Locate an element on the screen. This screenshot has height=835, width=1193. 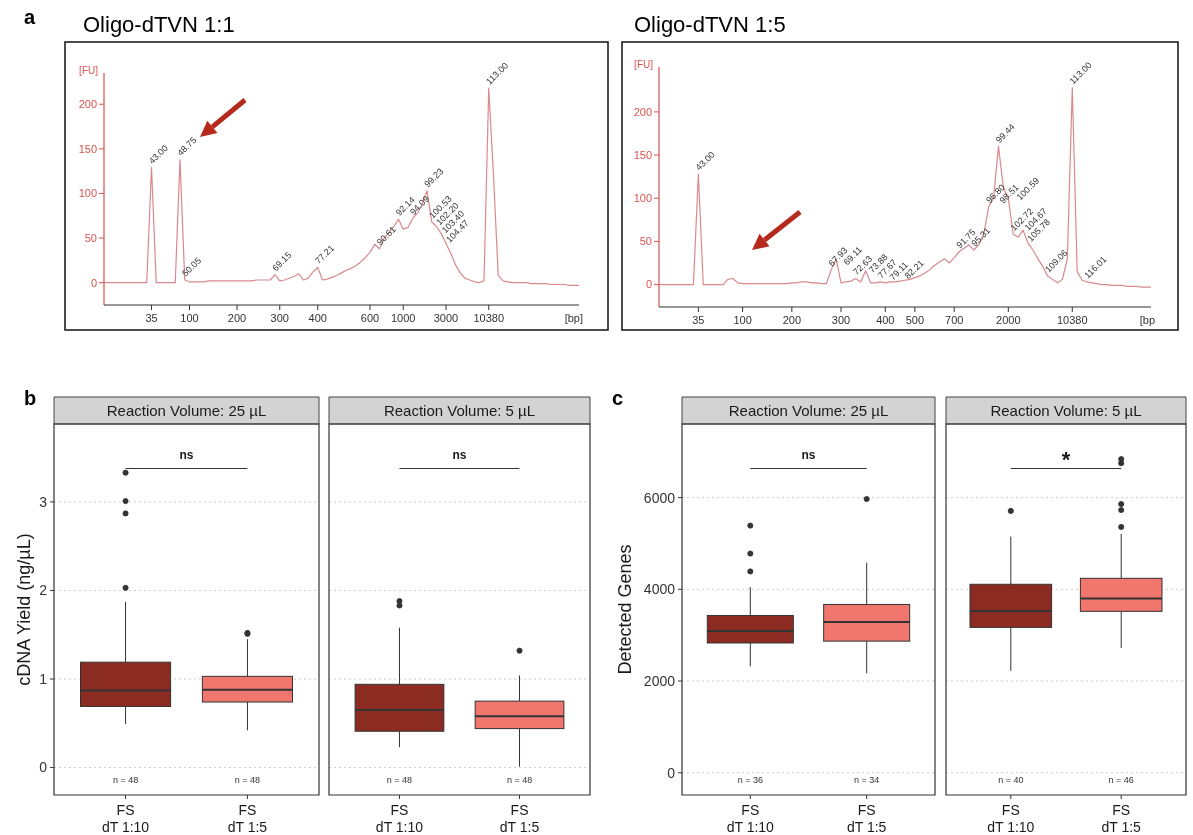
annotation: n = 36 is located at coordinates (750, 780).